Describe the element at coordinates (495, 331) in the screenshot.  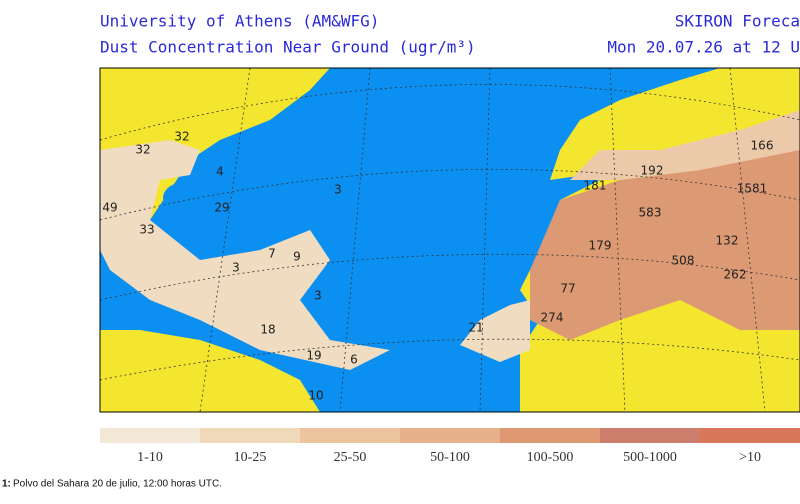
I see `dust-plume` at that location.